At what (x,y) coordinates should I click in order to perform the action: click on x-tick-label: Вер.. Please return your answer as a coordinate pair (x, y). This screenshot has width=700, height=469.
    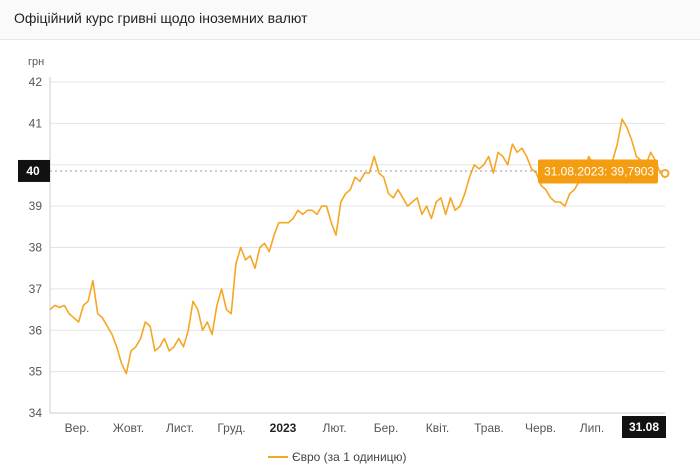
    Looking at the image, I should click on (77, 428).